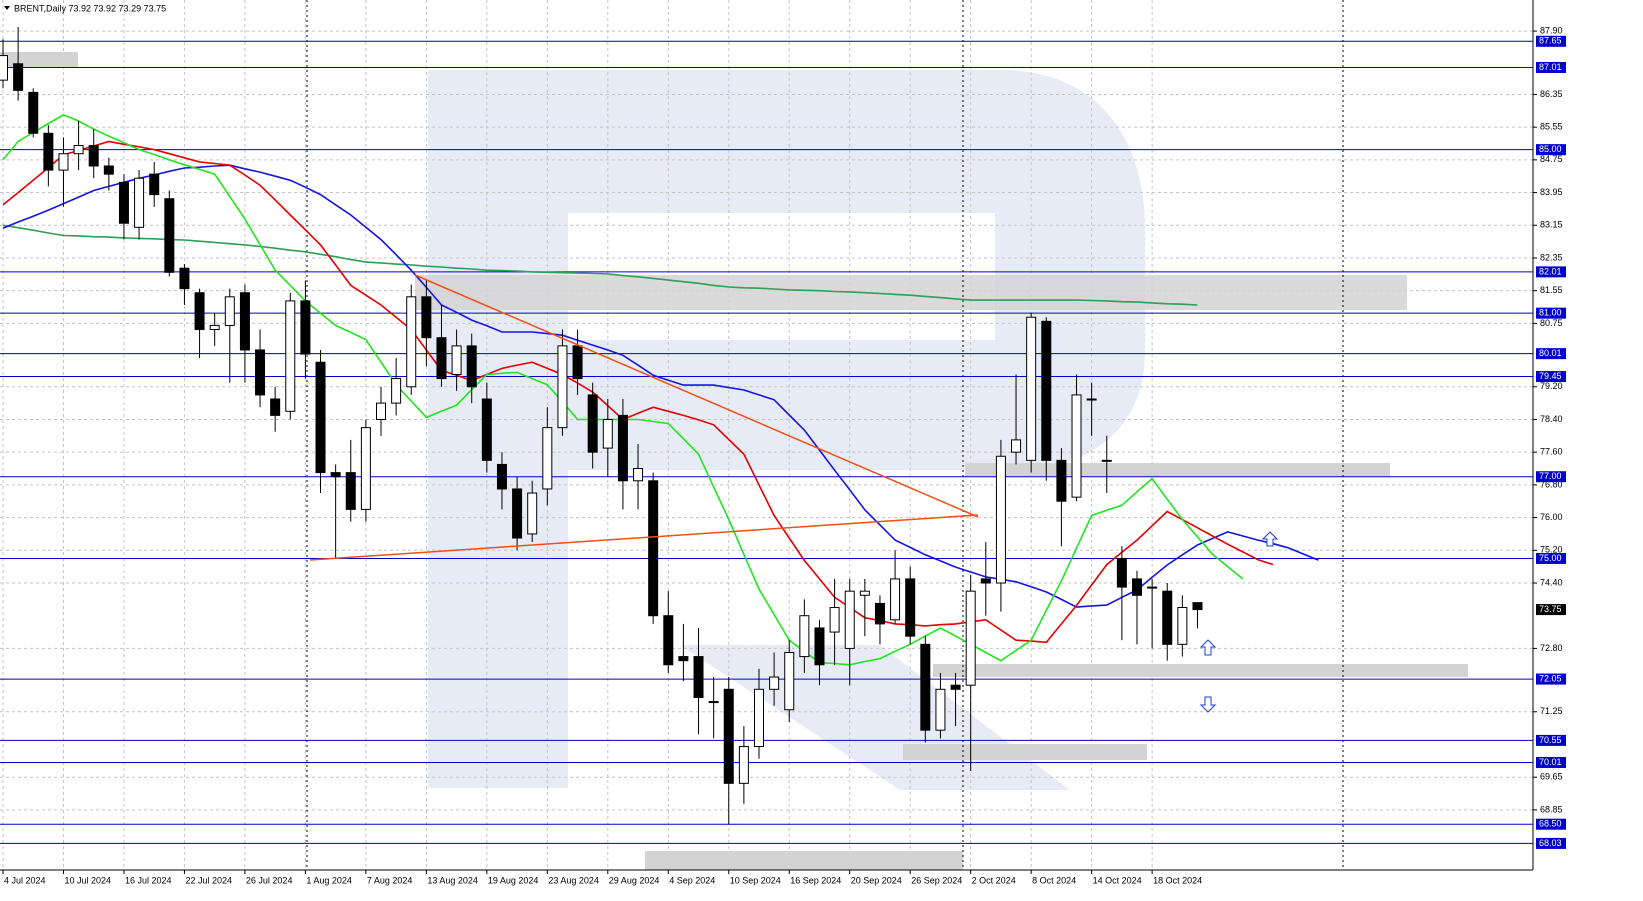 Image resolution: width=1643 pixels, height=901 pixels. What do you see at coordinates (696, 396) in the screenshot?
I see `trend-line` at bounding box center [696, 396].